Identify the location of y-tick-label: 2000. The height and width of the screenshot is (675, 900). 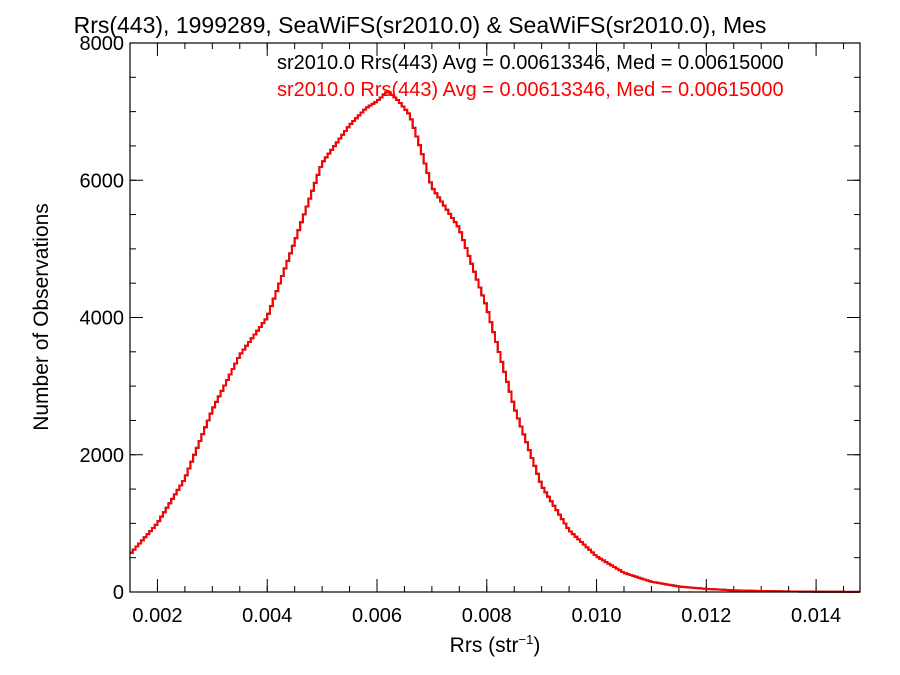
(102, 456).